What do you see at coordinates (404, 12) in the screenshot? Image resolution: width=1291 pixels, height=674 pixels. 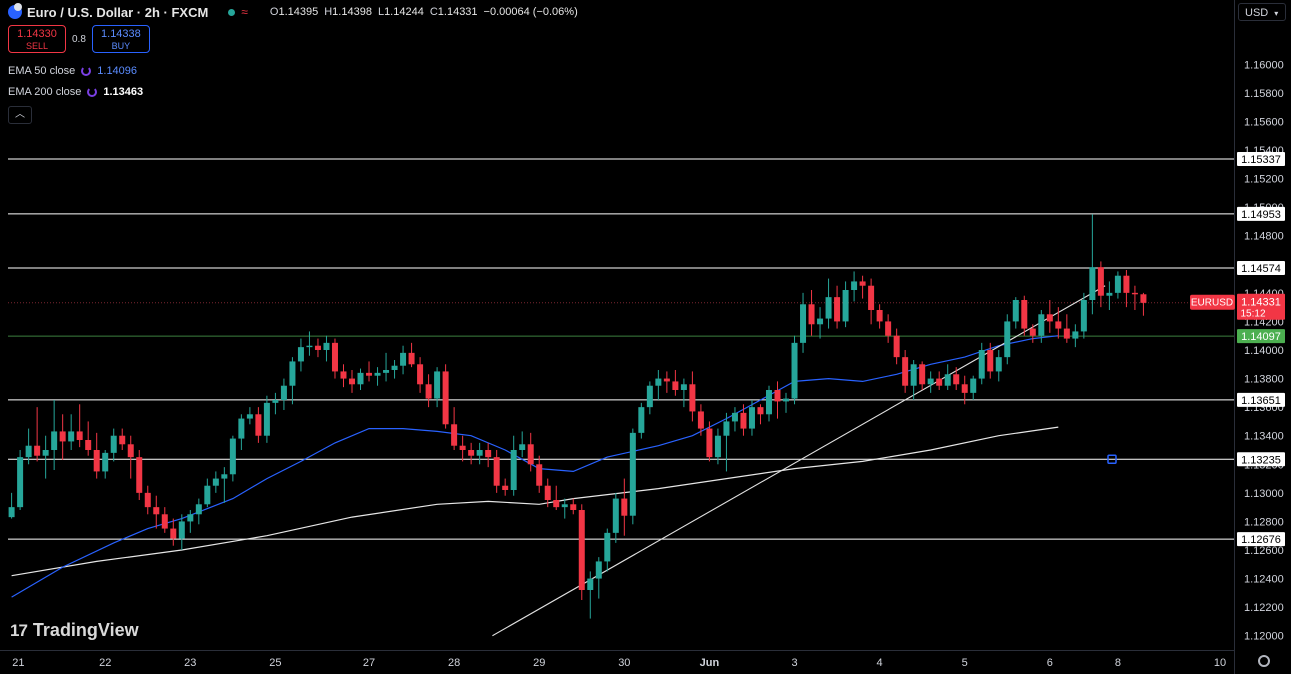 I see `low-value: 1.14244` at bounding box center [404, 12].